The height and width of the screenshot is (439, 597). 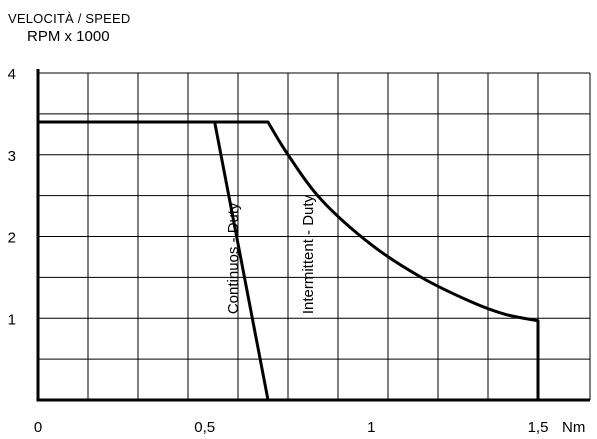 I want to click on x-axis-unit: Nm, so click(x=573, y=427).